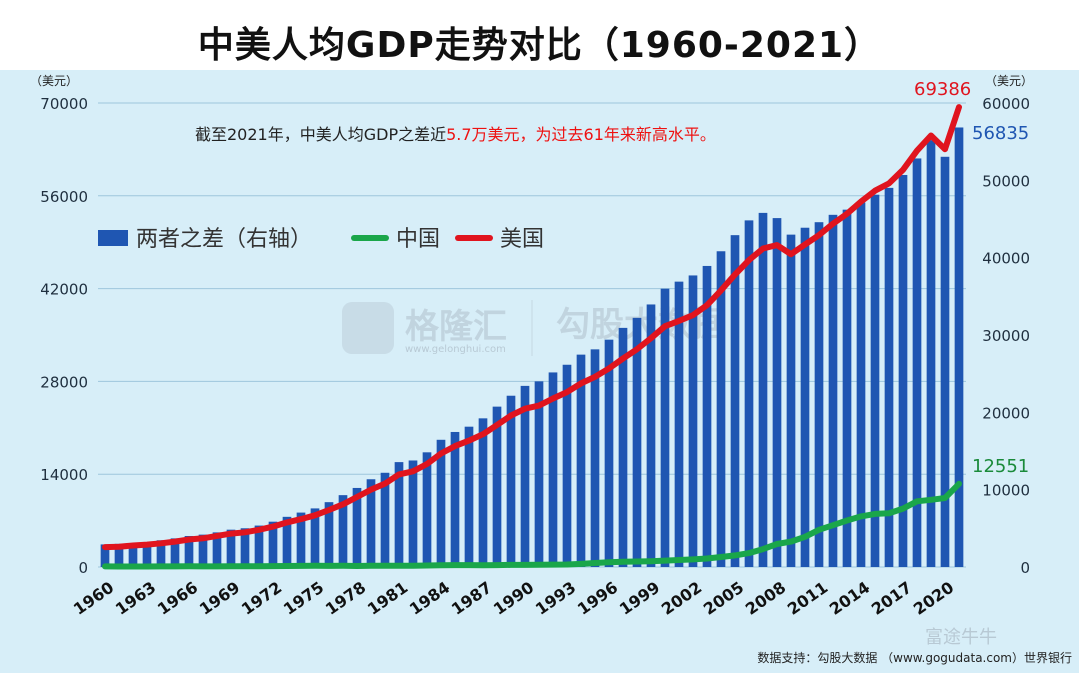  Describe the element at coordinates (807, 598) in the screenshot. I see `x-tick-label: 2011` at that location.